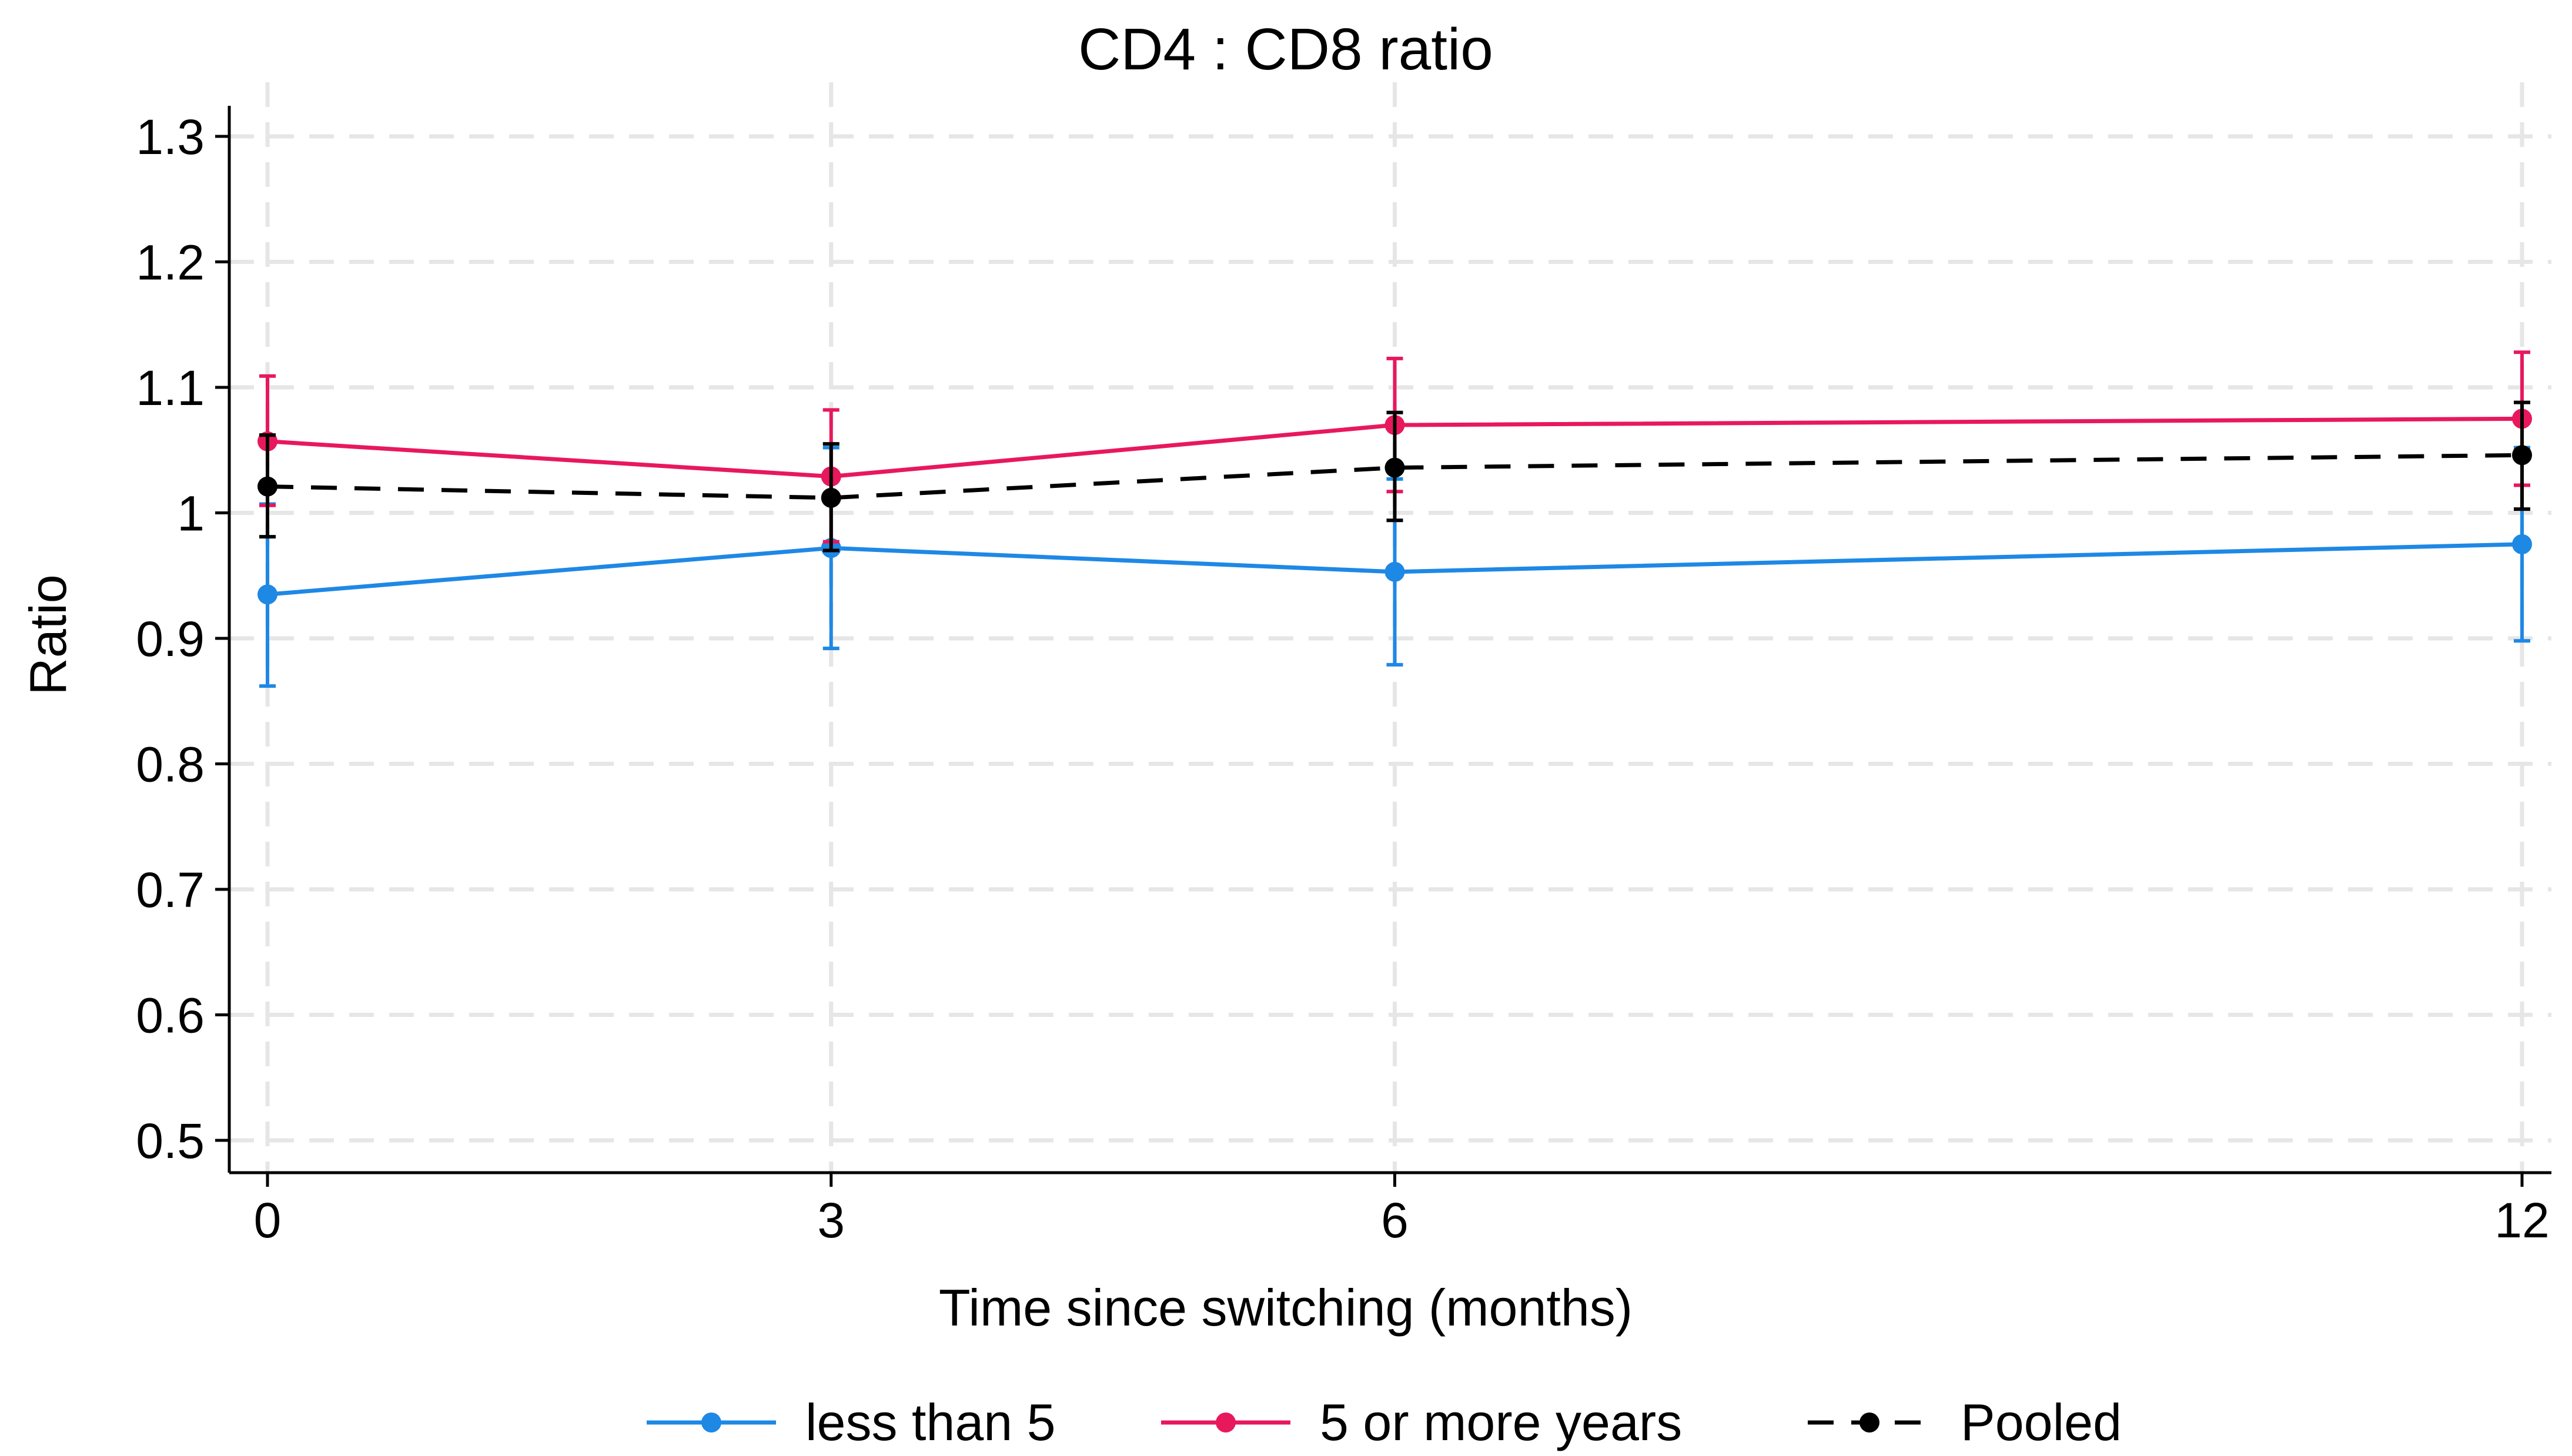 Image resolution: width=2572 pixels, height=1456 pixels. What do you see at coordinates (170, 1141) in the screenshot?
I see `y-tick-label: 0.5` at bounding box center [170, 1141].